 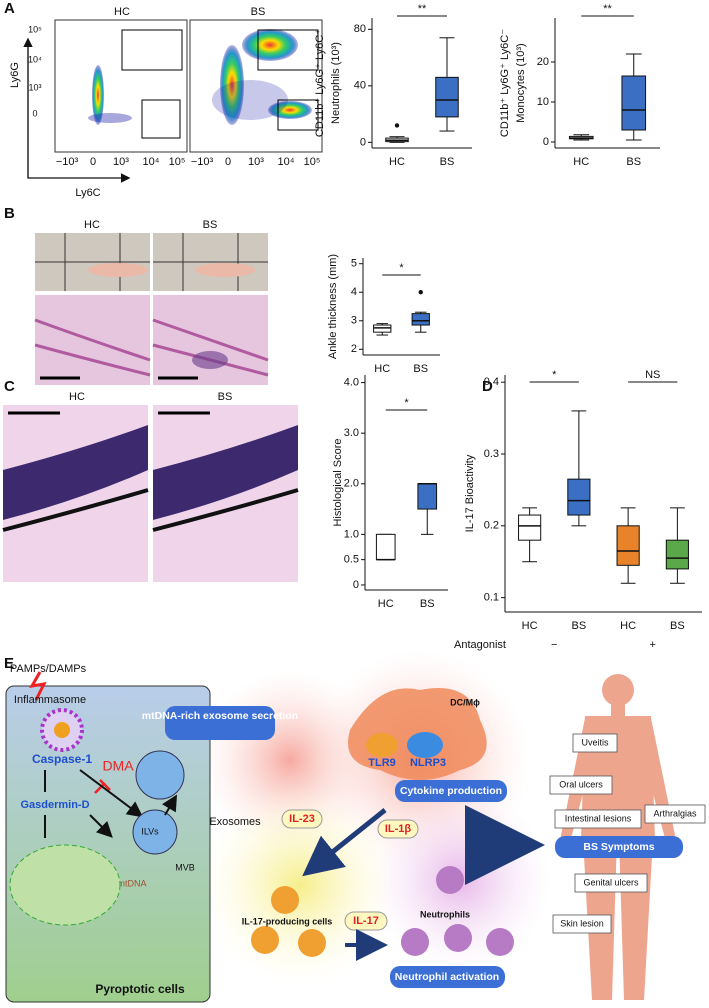 I want to click on symptom: Skin lesion, so click(x=582, y=923).